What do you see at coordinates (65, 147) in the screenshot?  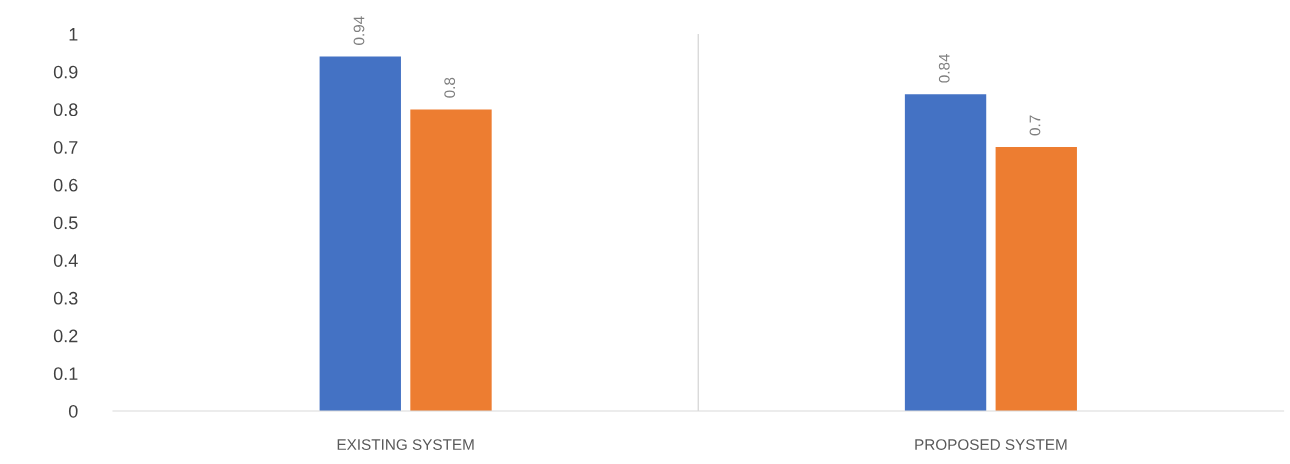 I see `y-tick-label: 0.7` at bounding box center [65, 147].